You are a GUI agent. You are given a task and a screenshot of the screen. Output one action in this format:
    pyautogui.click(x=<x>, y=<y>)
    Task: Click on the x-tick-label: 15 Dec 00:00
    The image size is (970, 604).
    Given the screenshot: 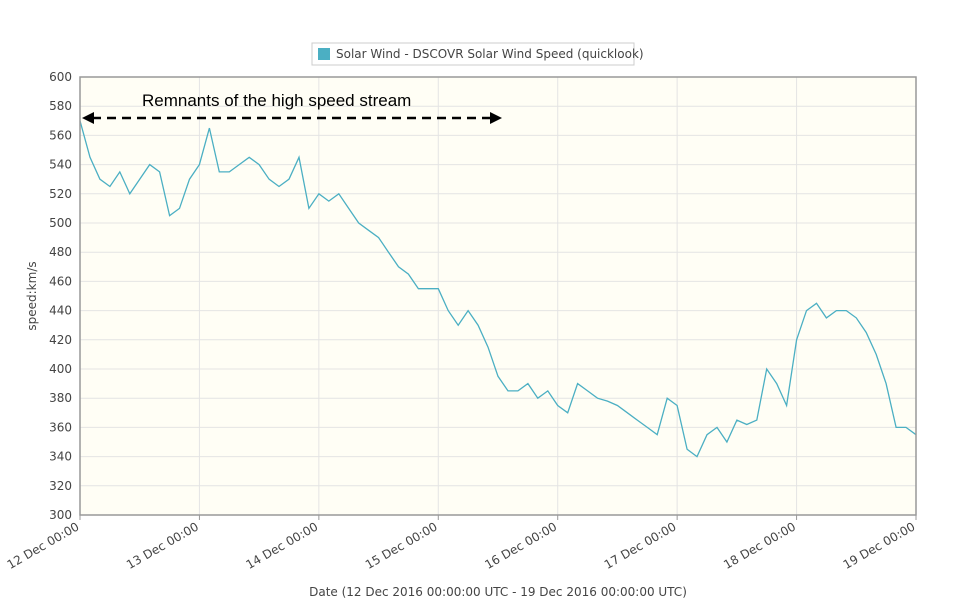 What is the action you would take?
    pyautogui.click(x=401, y=545)
    